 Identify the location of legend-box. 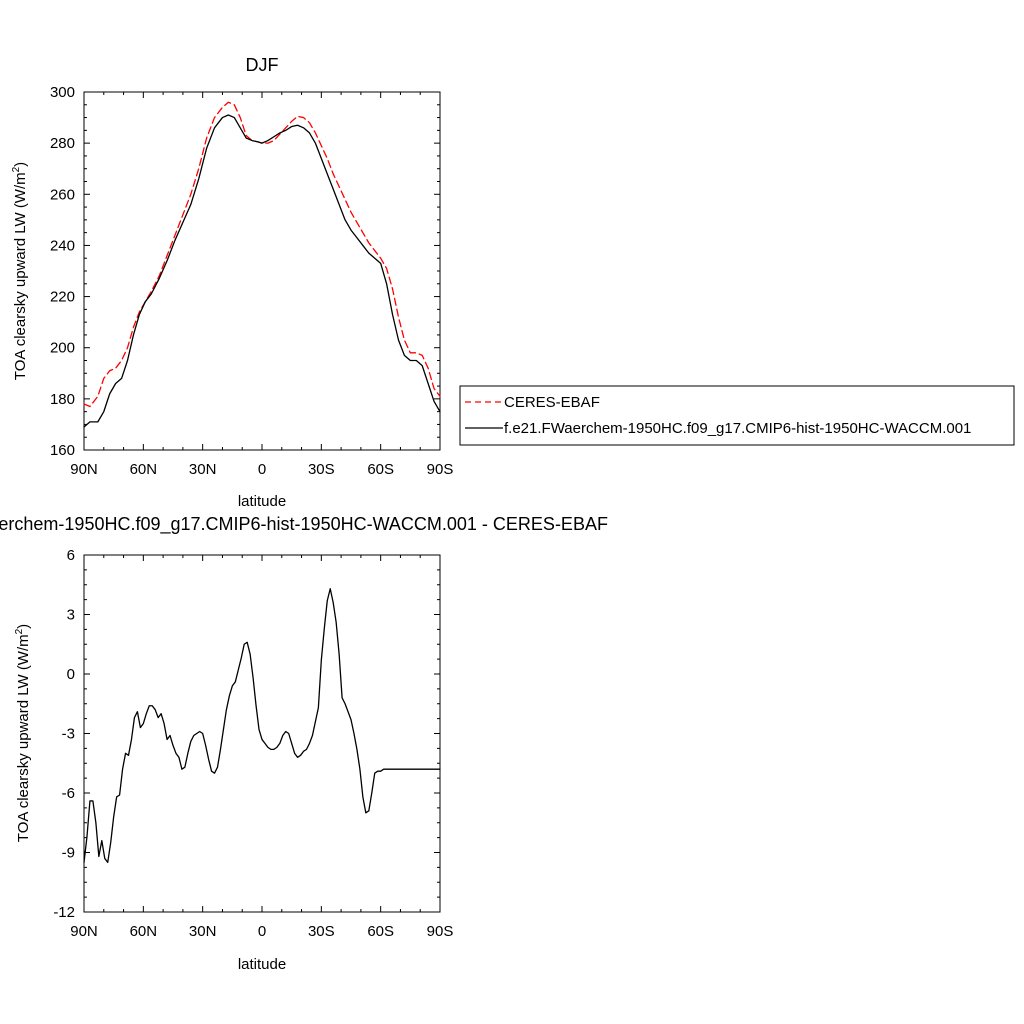
(737, 415).